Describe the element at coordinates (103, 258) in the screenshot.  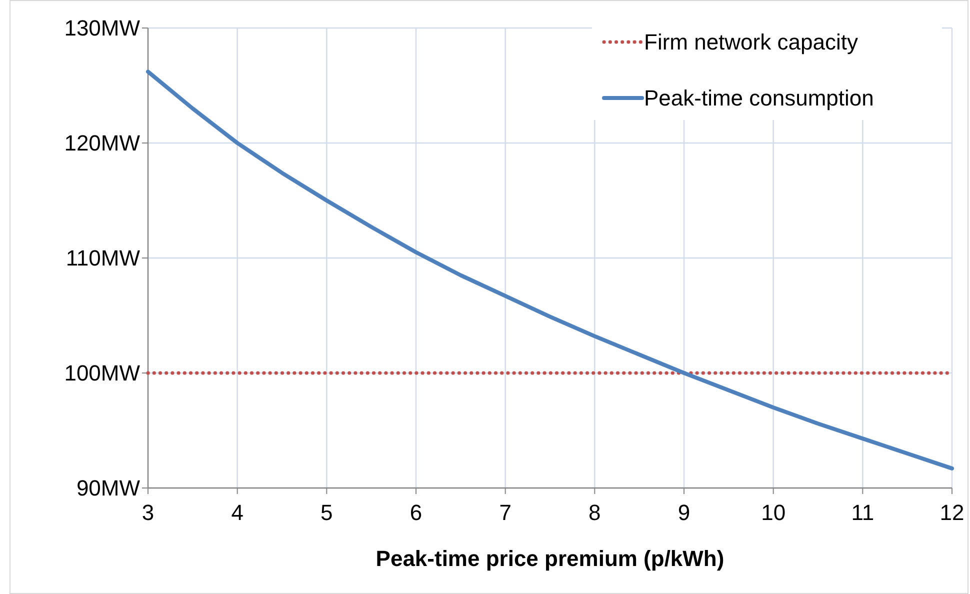
I see `y-tick-label: 110MW` at that location.